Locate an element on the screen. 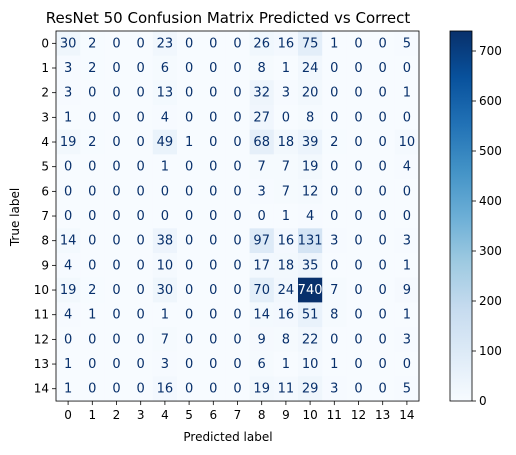 This screenshot has height=455, width=516. cell-value-label: 70 is located at coordinates (261, 290).